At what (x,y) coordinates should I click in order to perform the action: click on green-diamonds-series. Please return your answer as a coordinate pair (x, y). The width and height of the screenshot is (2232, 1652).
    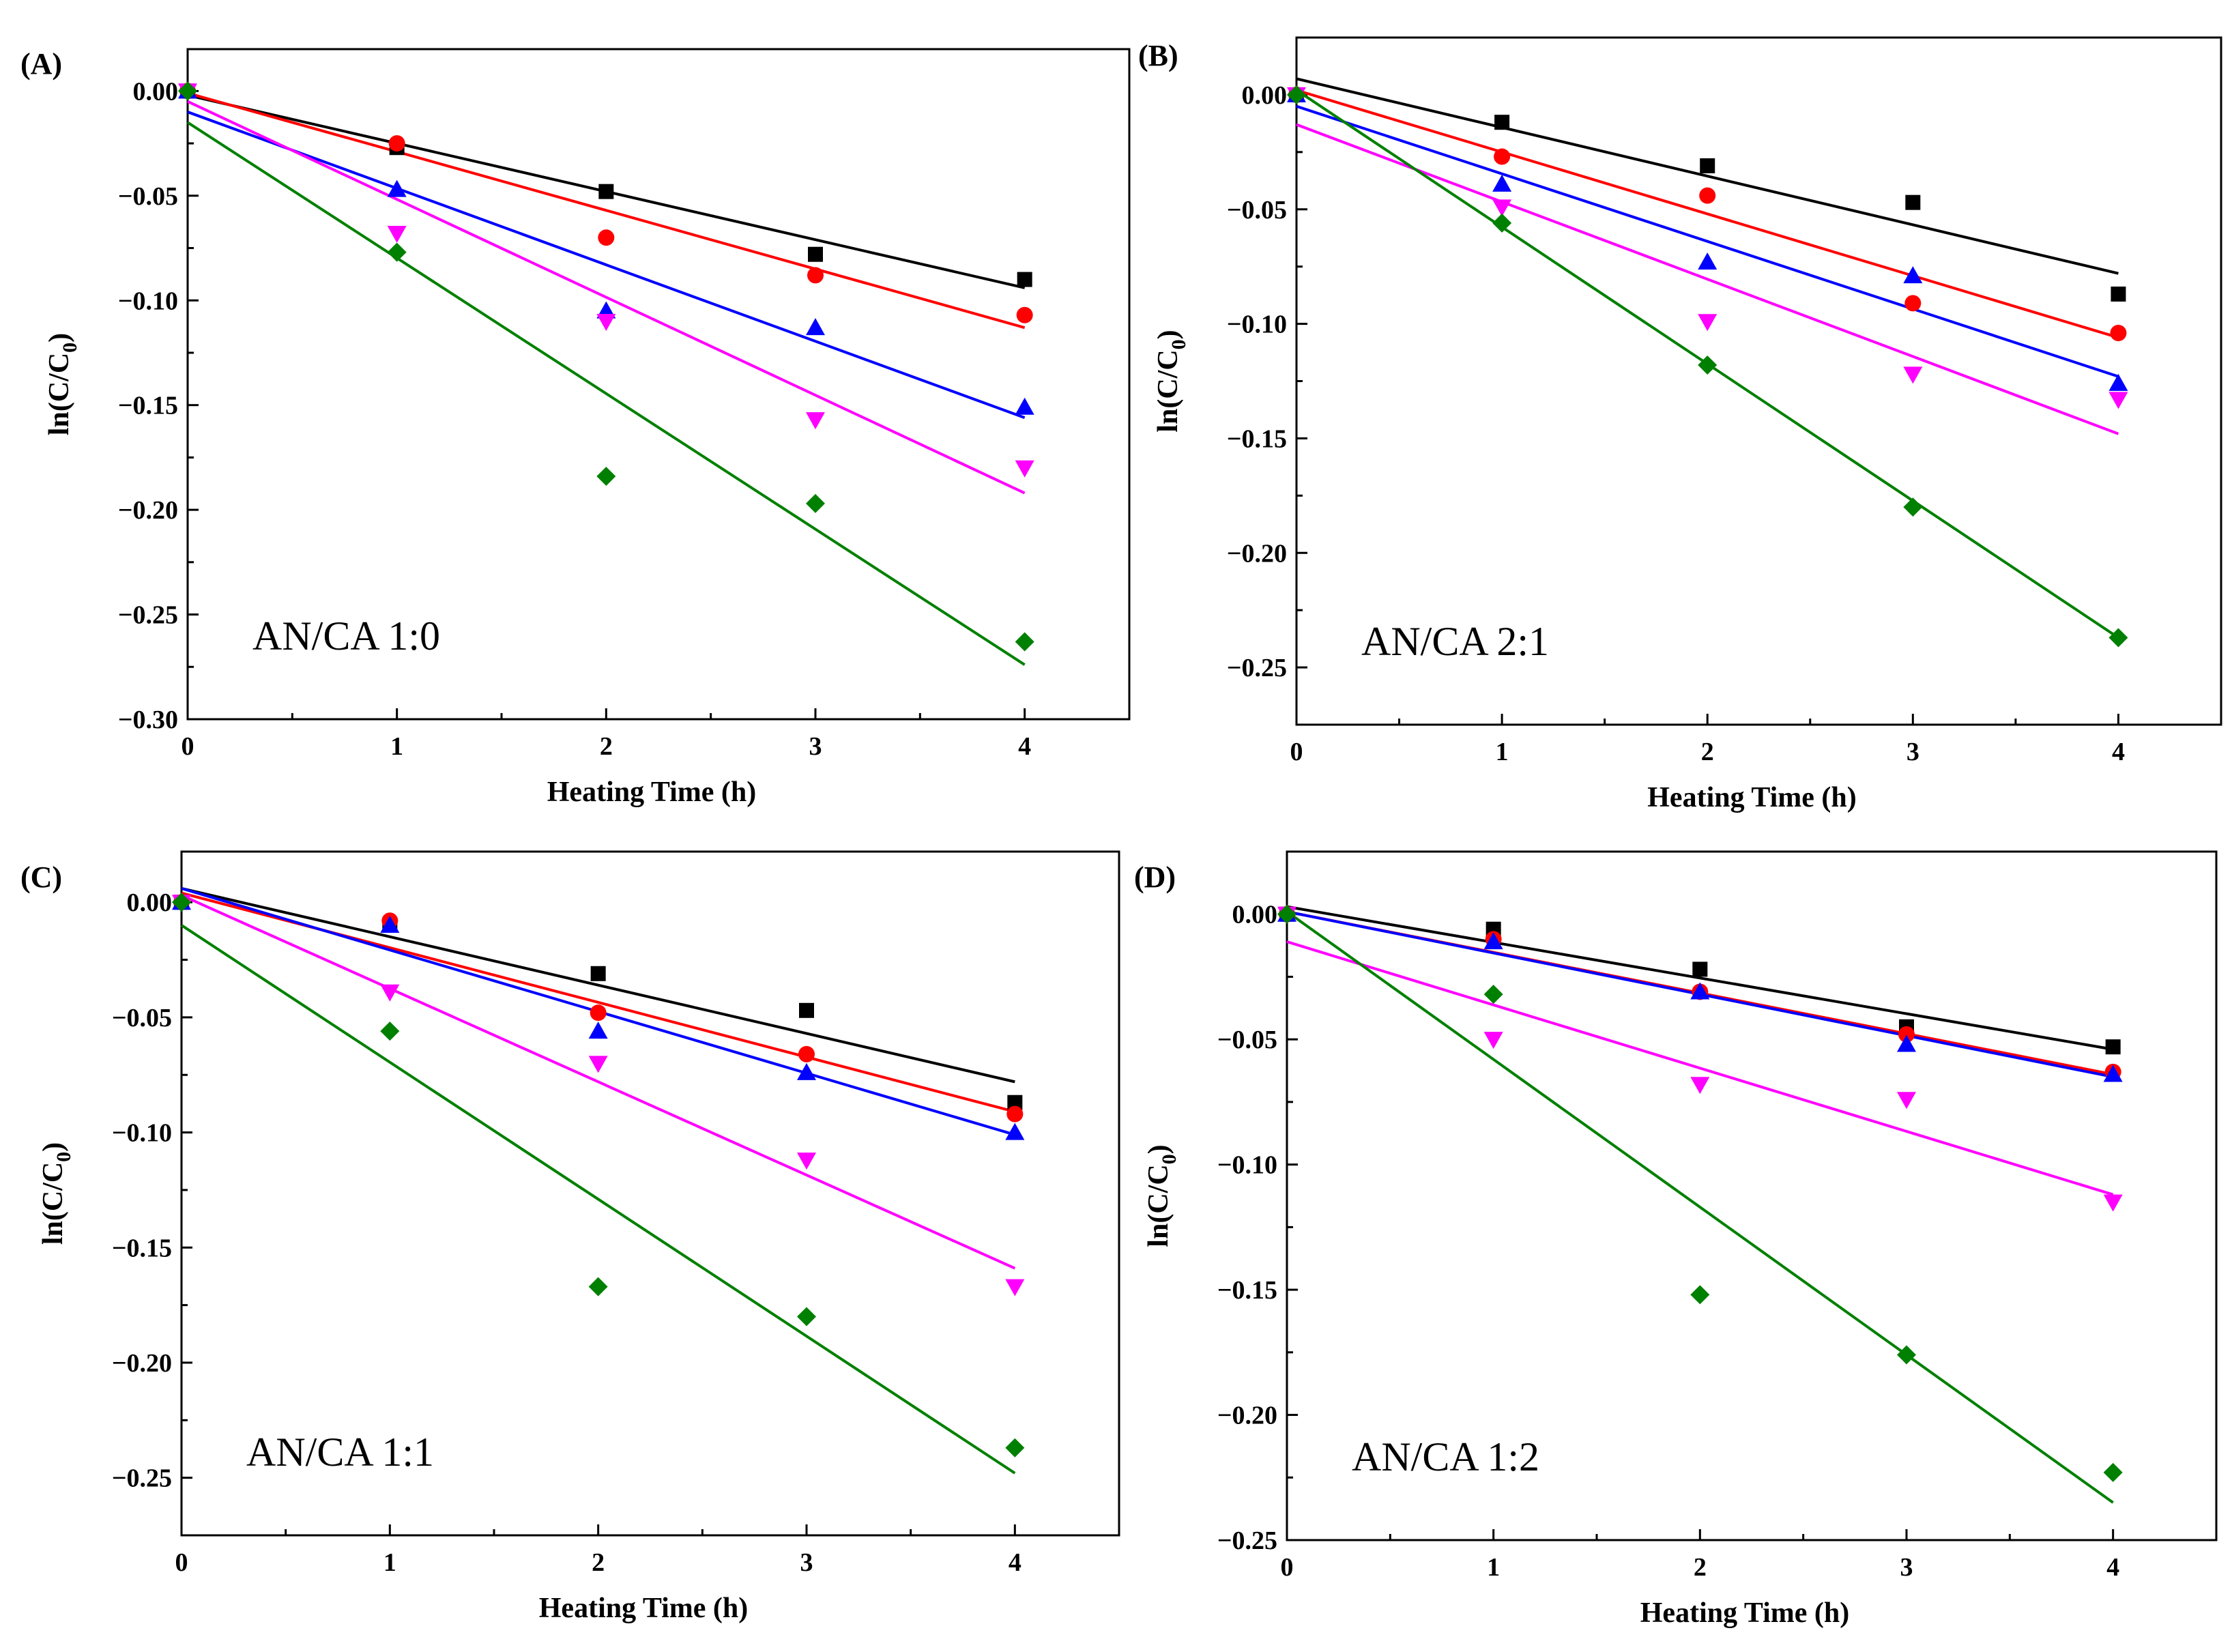
    Looking at the image, I should click on (1707, 366).